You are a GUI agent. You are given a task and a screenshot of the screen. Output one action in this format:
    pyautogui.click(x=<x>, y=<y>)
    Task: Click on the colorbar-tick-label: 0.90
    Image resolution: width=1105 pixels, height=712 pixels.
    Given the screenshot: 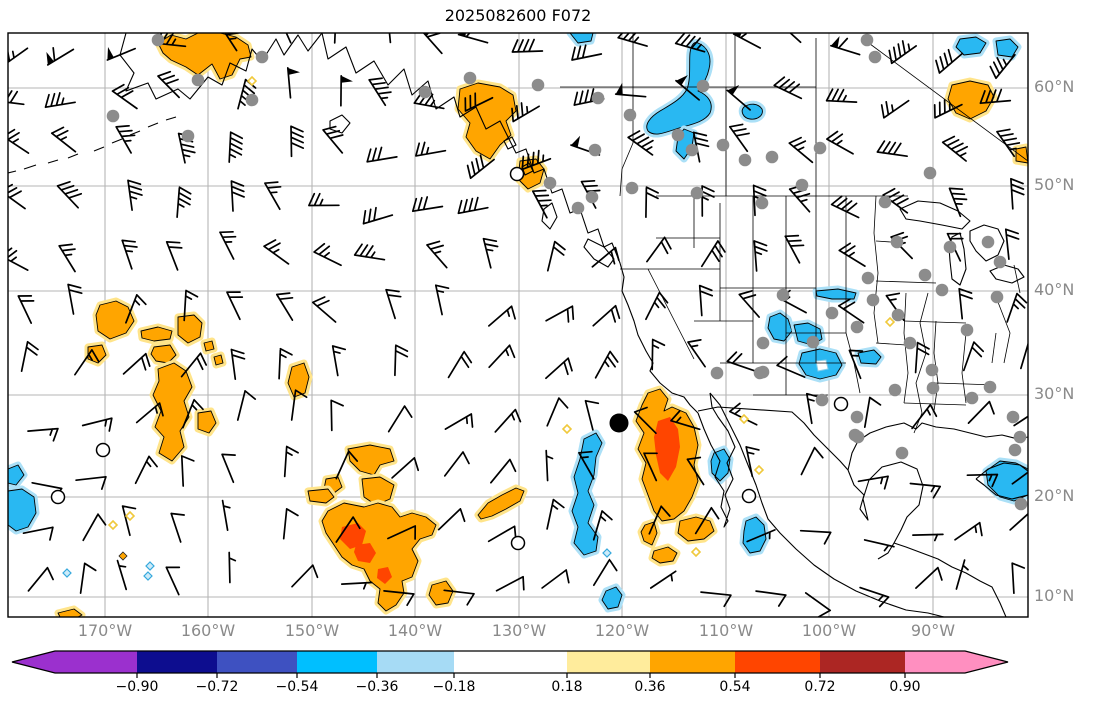 What is the action you would take?
    pyautogui.click(x=905, y=687)
    